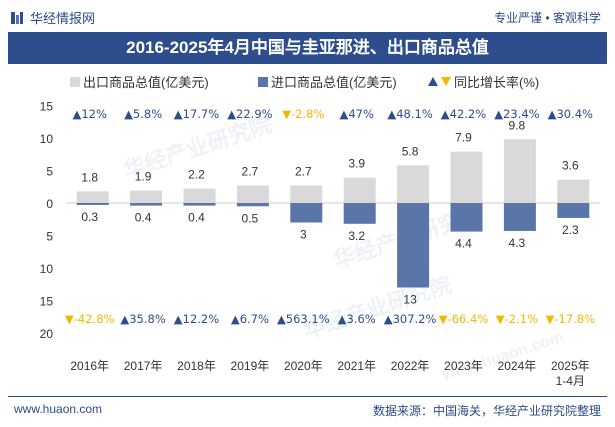  What do you see at coordinates (89, 177) in the screenshot?
I see `export-value-label: 1.8` at bounding box center [89, 177].